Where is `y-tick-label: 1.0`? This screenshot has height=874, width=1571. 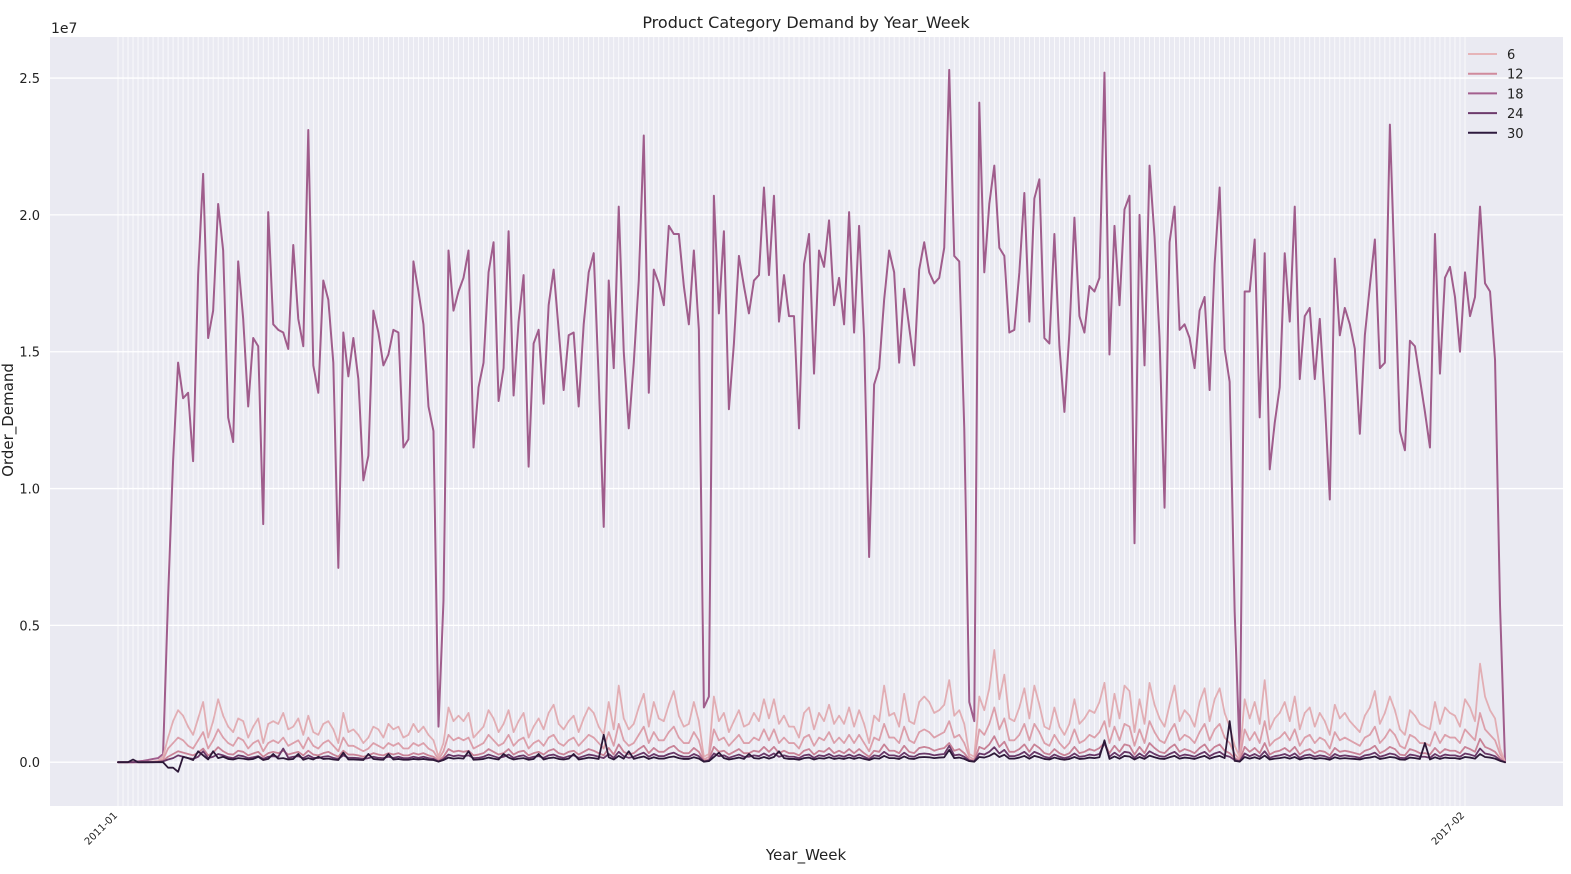
y-tick-label: 1.0 is located at coordinates (29, 490).